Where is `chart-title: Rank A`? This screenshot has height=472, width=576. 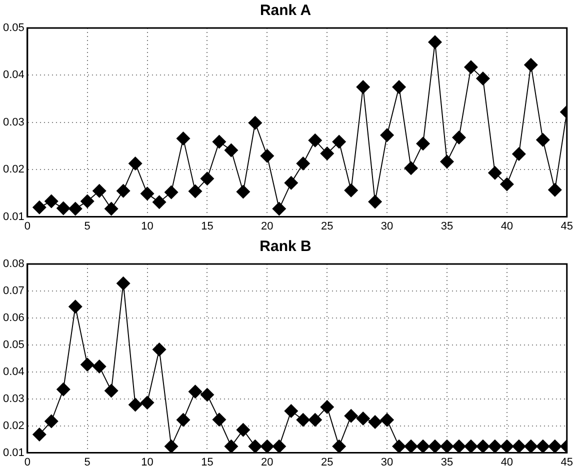 chart-title: Rank A is located at coordinates (286, 11).